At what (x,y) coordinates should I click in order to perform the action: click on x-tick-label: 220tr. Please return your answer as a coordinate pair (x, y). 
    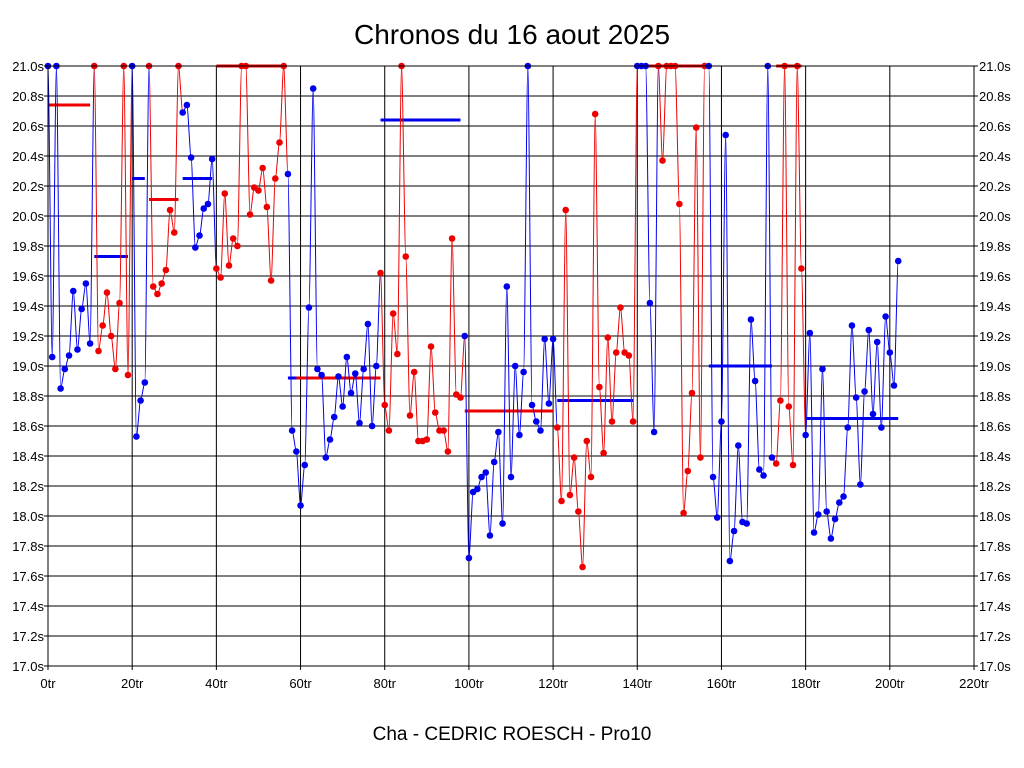
    Looking at the image, I should click on (974, 683).